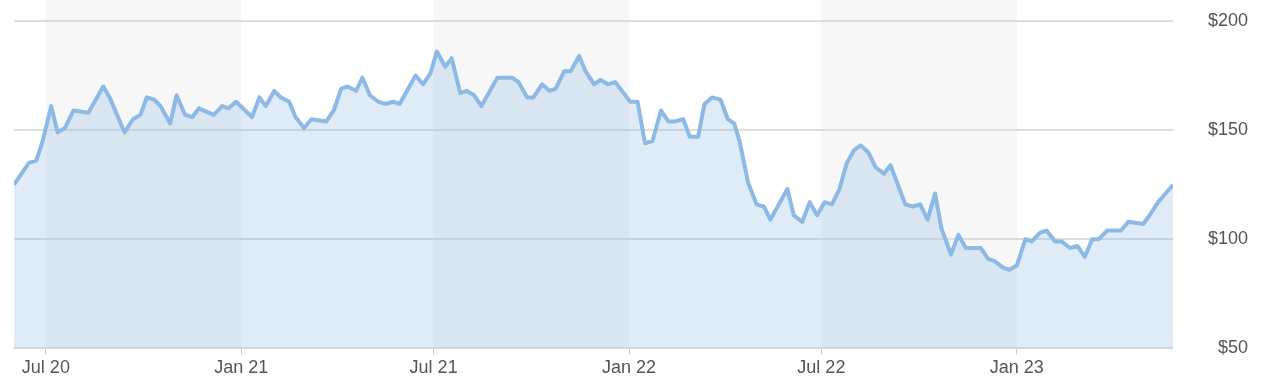 Image resolution: width=1275 pixels, height=392 pixels. What do you see at coordinates (1227, 238) in the screenshot?
I see `y-tick-label: $100` at bounding box center [1227, 238].